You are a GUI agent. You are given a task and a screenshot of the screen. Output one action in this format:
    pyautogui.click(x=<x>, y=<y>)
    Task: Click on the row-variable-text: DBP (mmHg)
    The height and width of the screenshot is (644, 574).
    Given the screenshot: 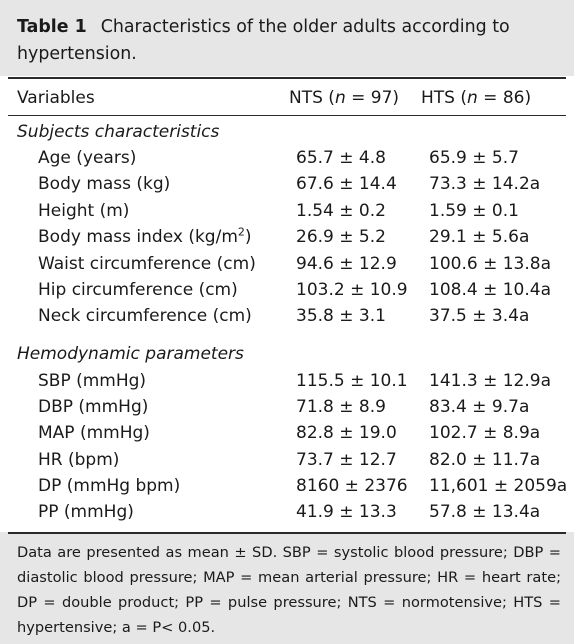 What is the action you would take?
    pyautogui.click(x=93, y=407)
    